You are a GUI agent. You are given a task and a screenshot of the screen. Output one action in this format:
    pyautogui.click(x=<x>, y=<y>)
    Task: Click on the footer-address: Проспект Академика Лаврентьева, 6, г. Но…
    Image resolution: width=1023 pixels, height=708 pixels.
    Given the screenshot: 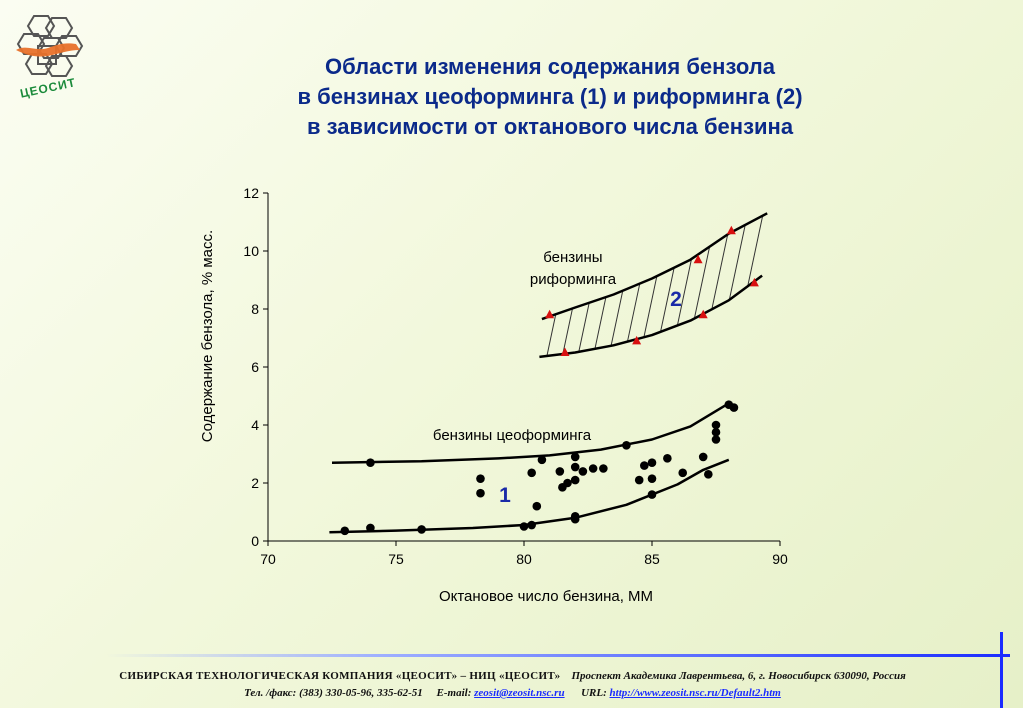 What is the action you would take?
    pyautogui.click(x=738, y=676)
    